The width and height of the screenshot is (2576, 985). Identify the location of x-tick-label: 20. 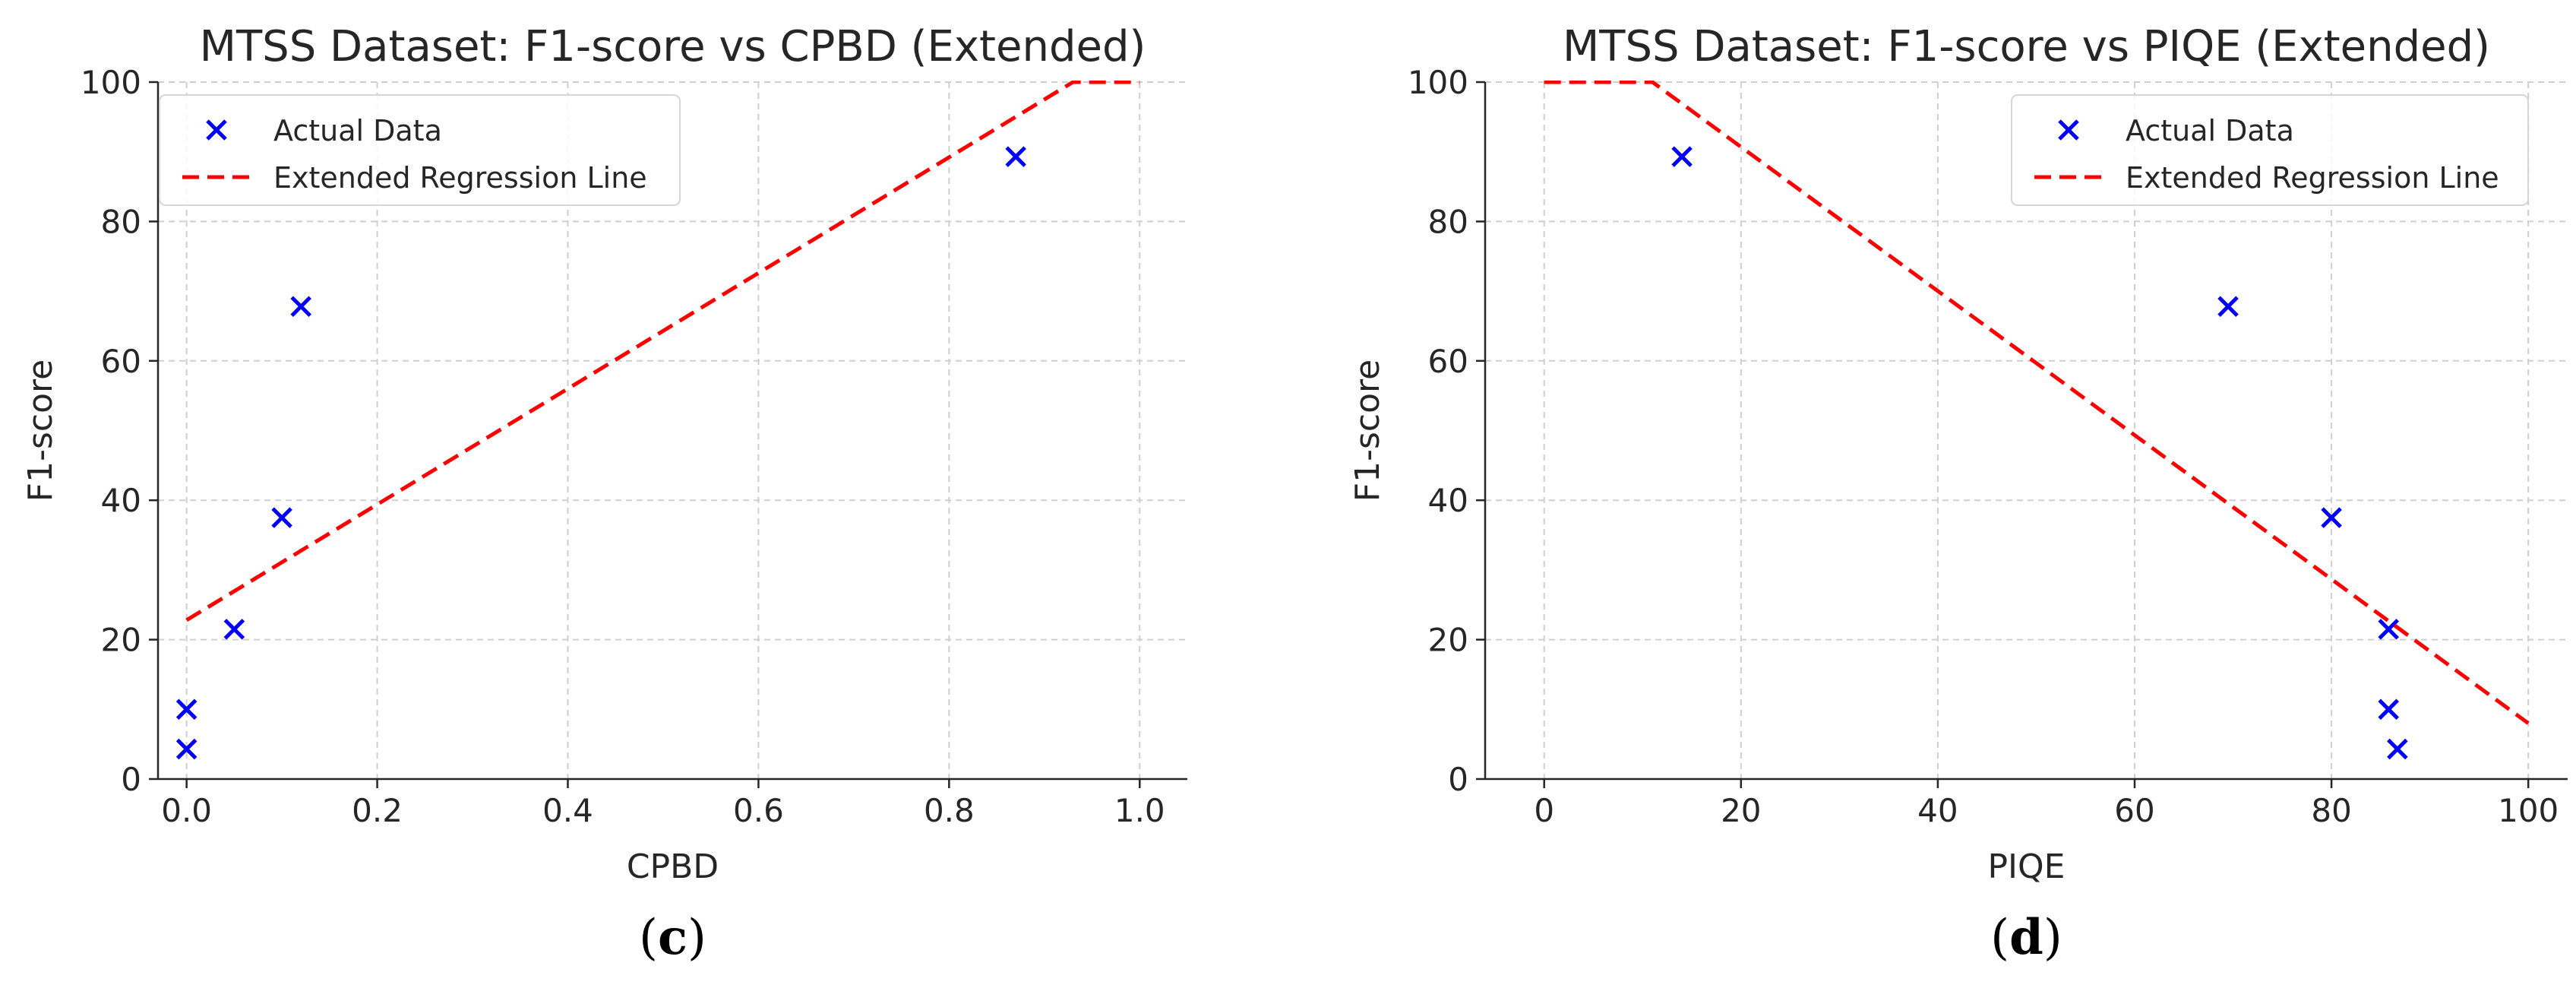
(1741, 810).